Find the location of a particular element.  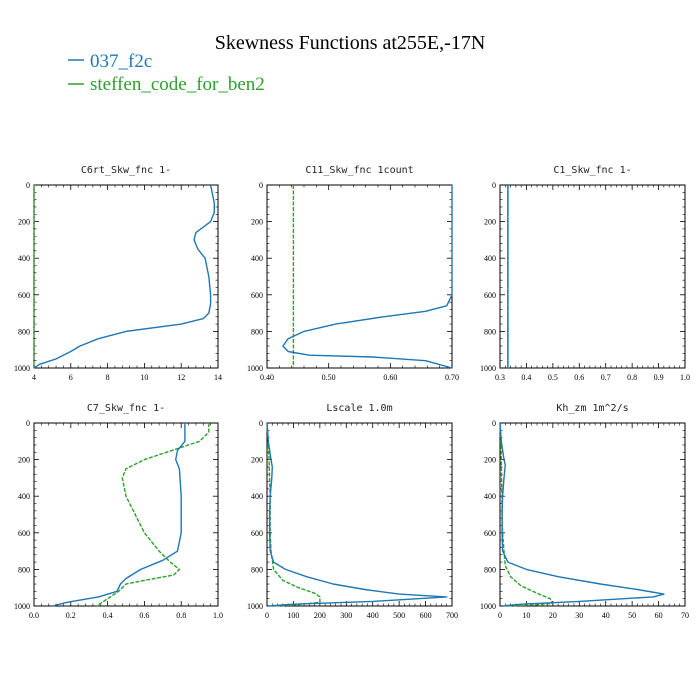

x-tick-label: 300 is located at coordinates (346, 615).